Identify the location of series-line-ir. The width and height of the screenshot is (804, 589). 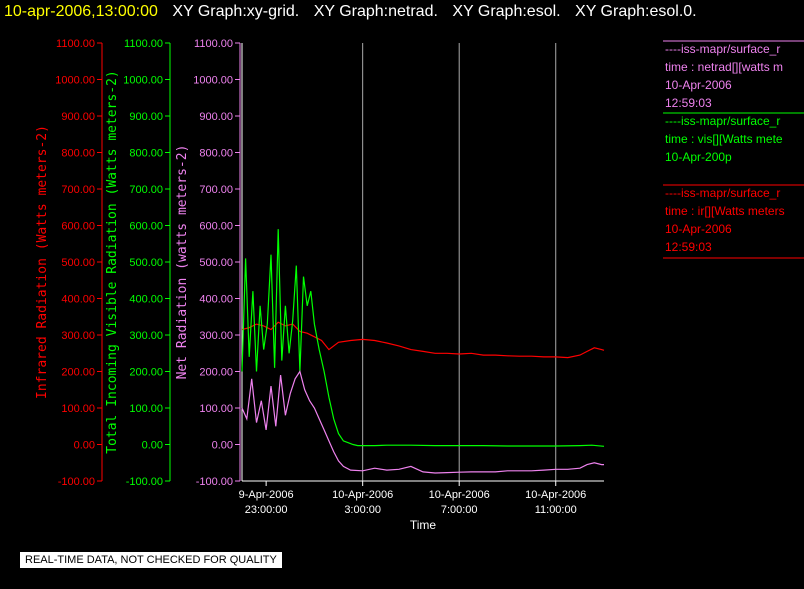
(423, 340).